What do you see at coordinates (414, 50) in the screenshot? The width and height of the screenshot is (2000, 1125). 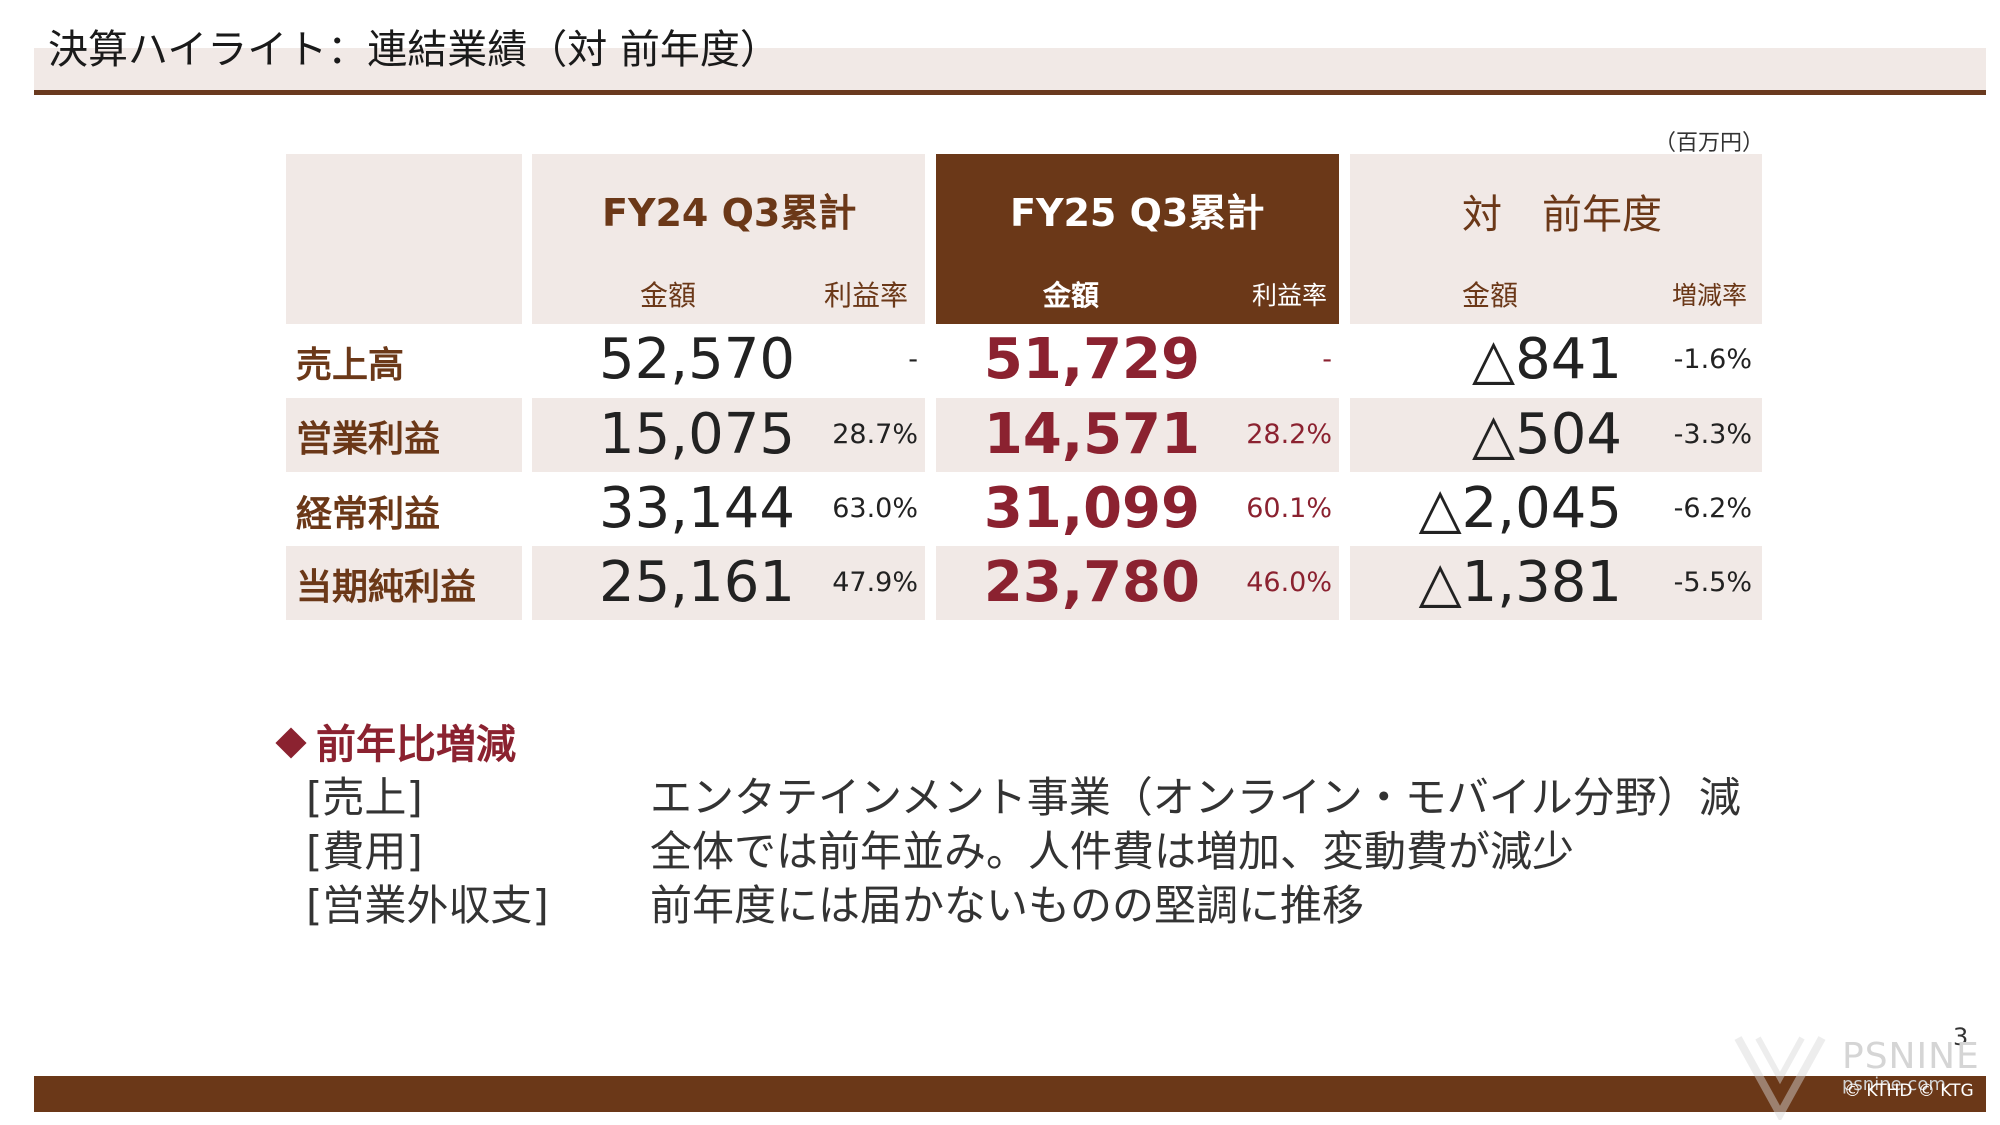 I see `slide-title: 決算ハイライト：連結業績（対 前年度）` at bounding box center [414, 50].